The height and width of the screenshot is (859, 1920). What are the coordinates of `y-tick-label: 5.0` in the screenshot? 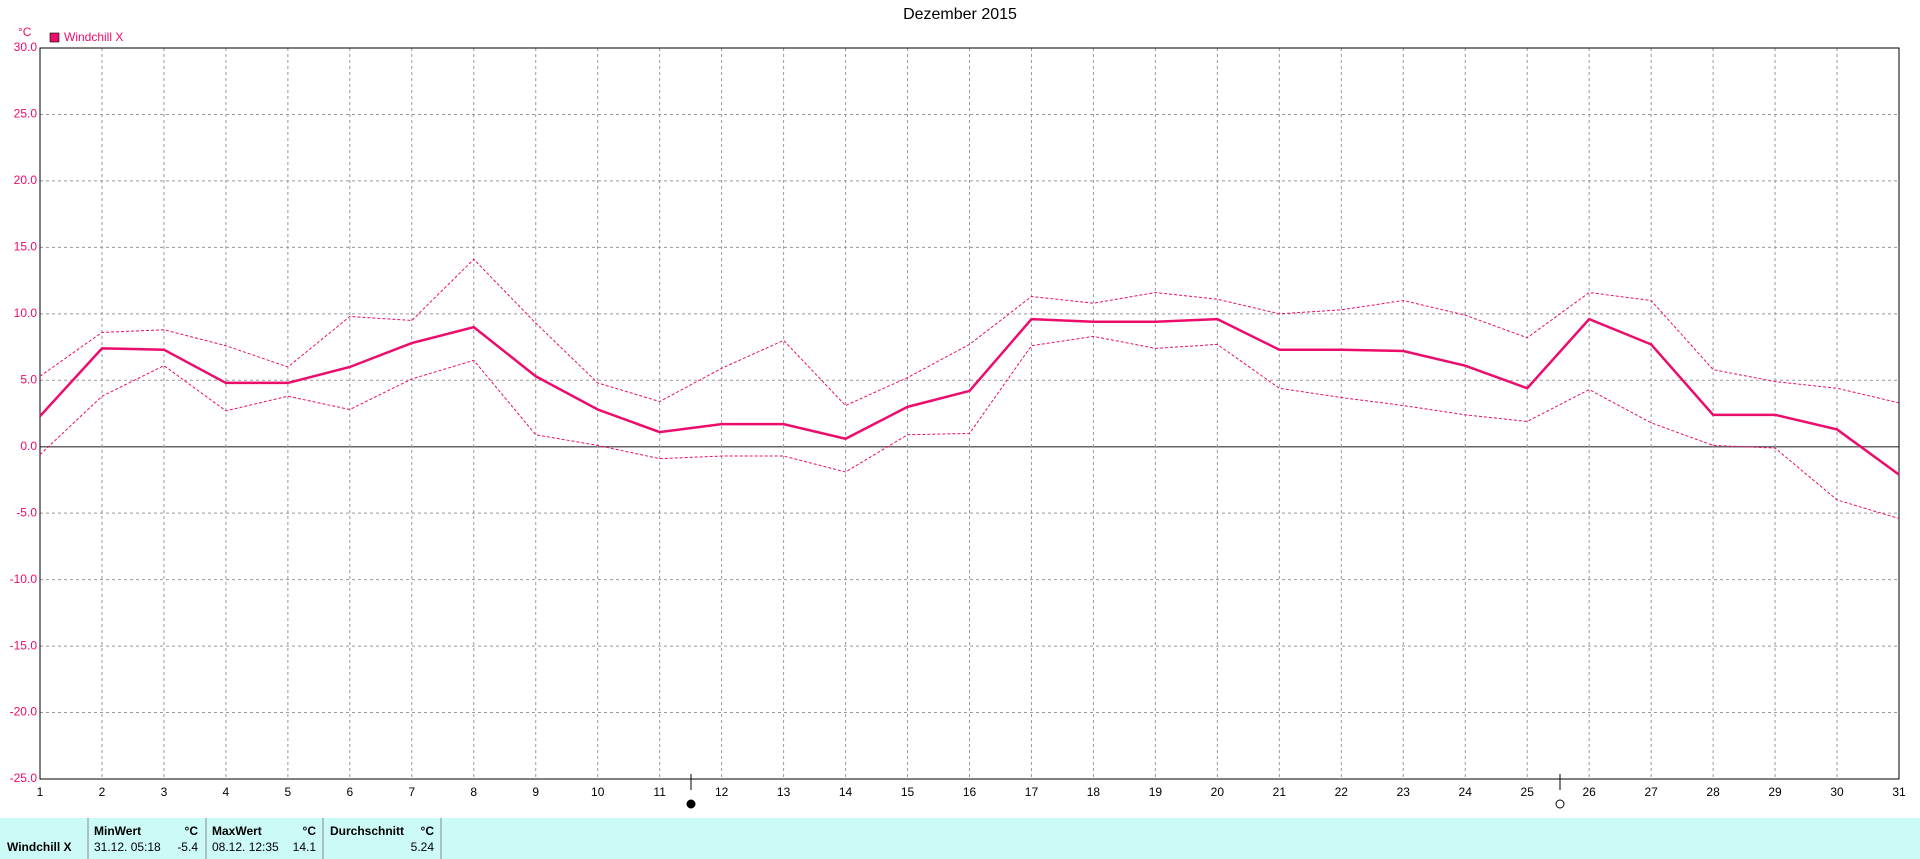 It's located at (28, 379).